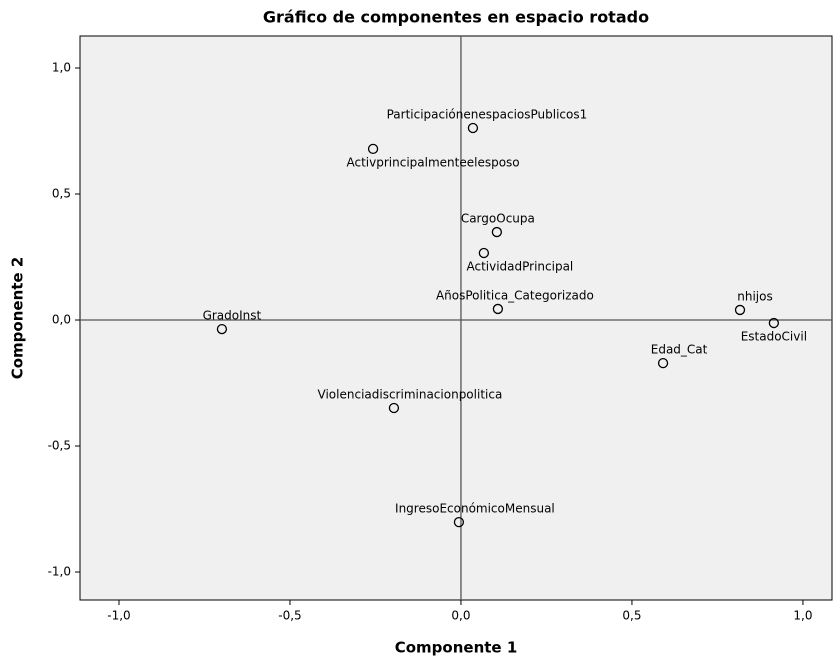 Image resolution: width=833 pixels, height=661 pixels. What do you see at coordinates (456, 648) in the screenshot?
I see `x-axis-title: Componente 1` at bounding box center [456, 648].